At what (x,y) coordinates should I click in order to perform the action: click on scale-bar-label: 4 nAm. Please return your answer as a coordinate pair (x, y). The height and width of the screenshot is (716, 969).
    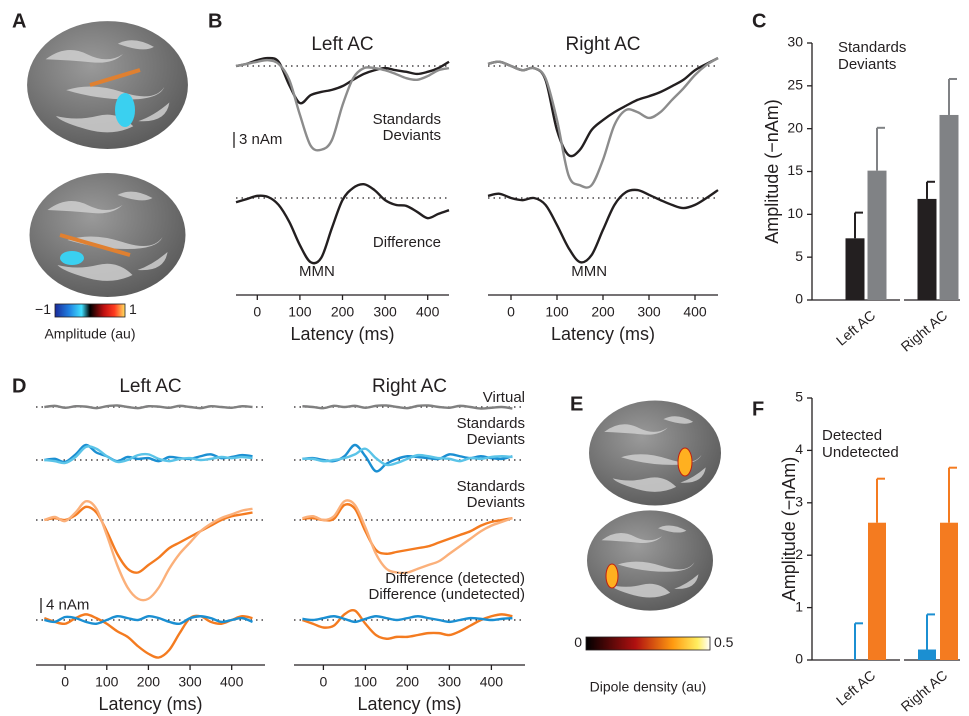
    Looking at the image, I should click on (67, 604).